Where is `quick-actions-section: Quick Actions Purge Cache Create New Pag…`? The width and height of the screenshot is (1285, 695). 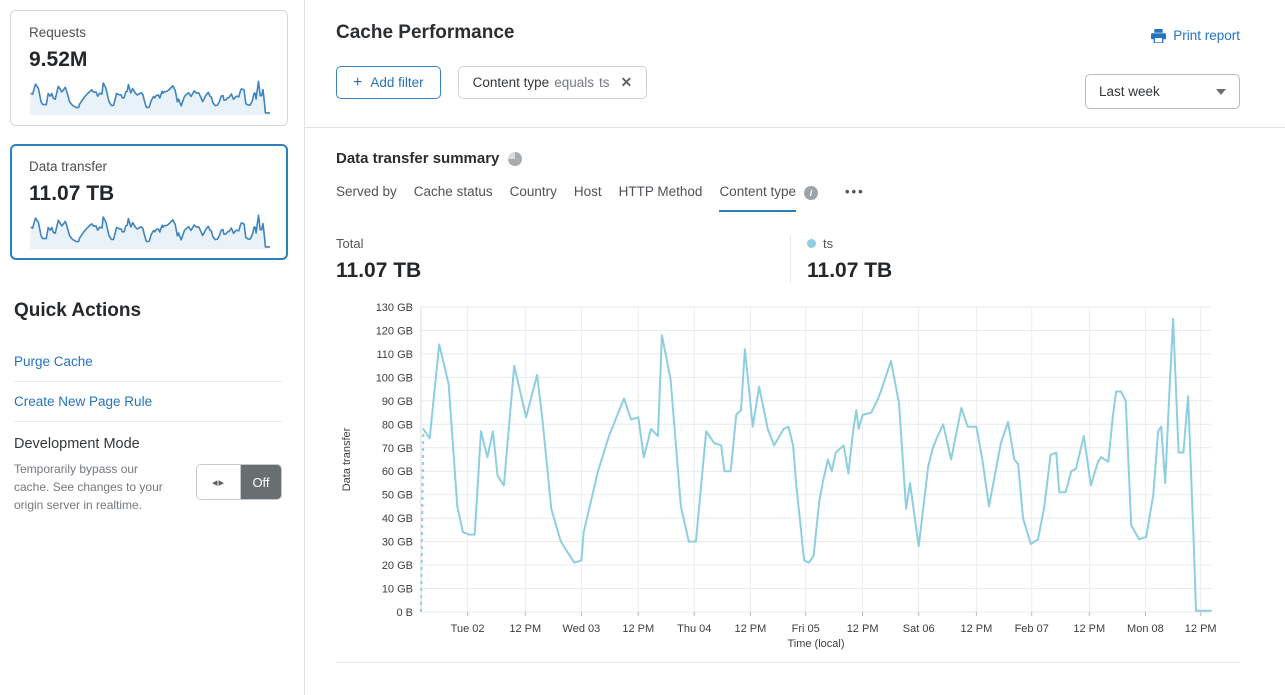
quick-actions-section: Quick Actions Purge Cache Create New Pag… is located at coordinates (149, 396).